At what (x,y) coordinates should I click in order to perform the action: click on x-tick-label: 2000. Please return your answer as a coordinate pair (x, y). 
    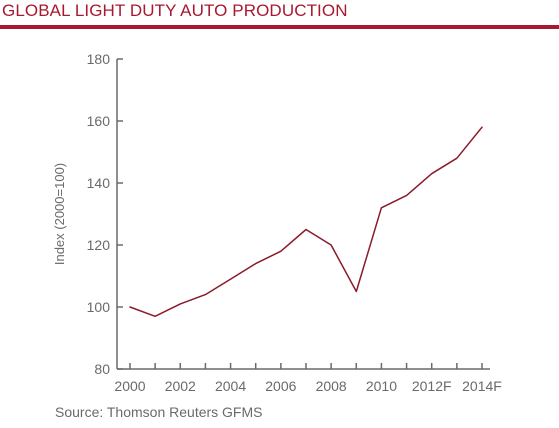
    Looking at the image, I should click on (129, 386).